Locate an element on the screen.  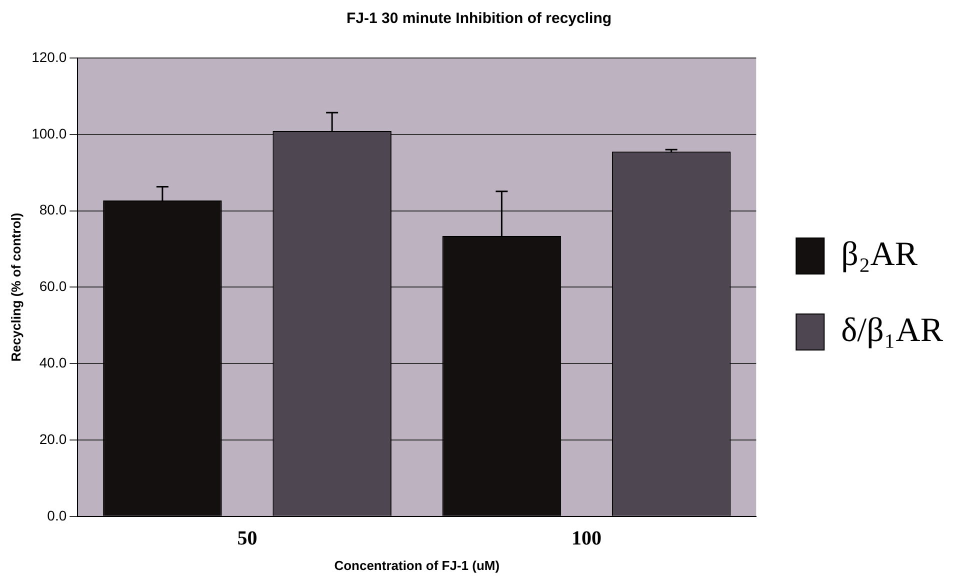
y-tick-label: 100.0 is located at coordinates (49, 133).